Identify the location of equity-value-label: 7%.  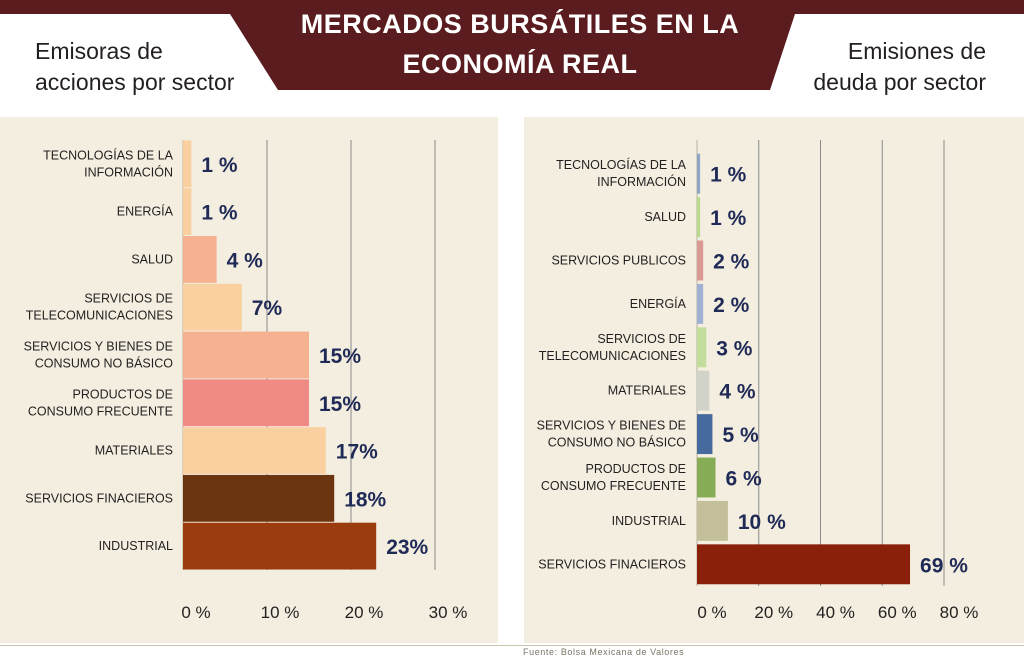
(267, 308).